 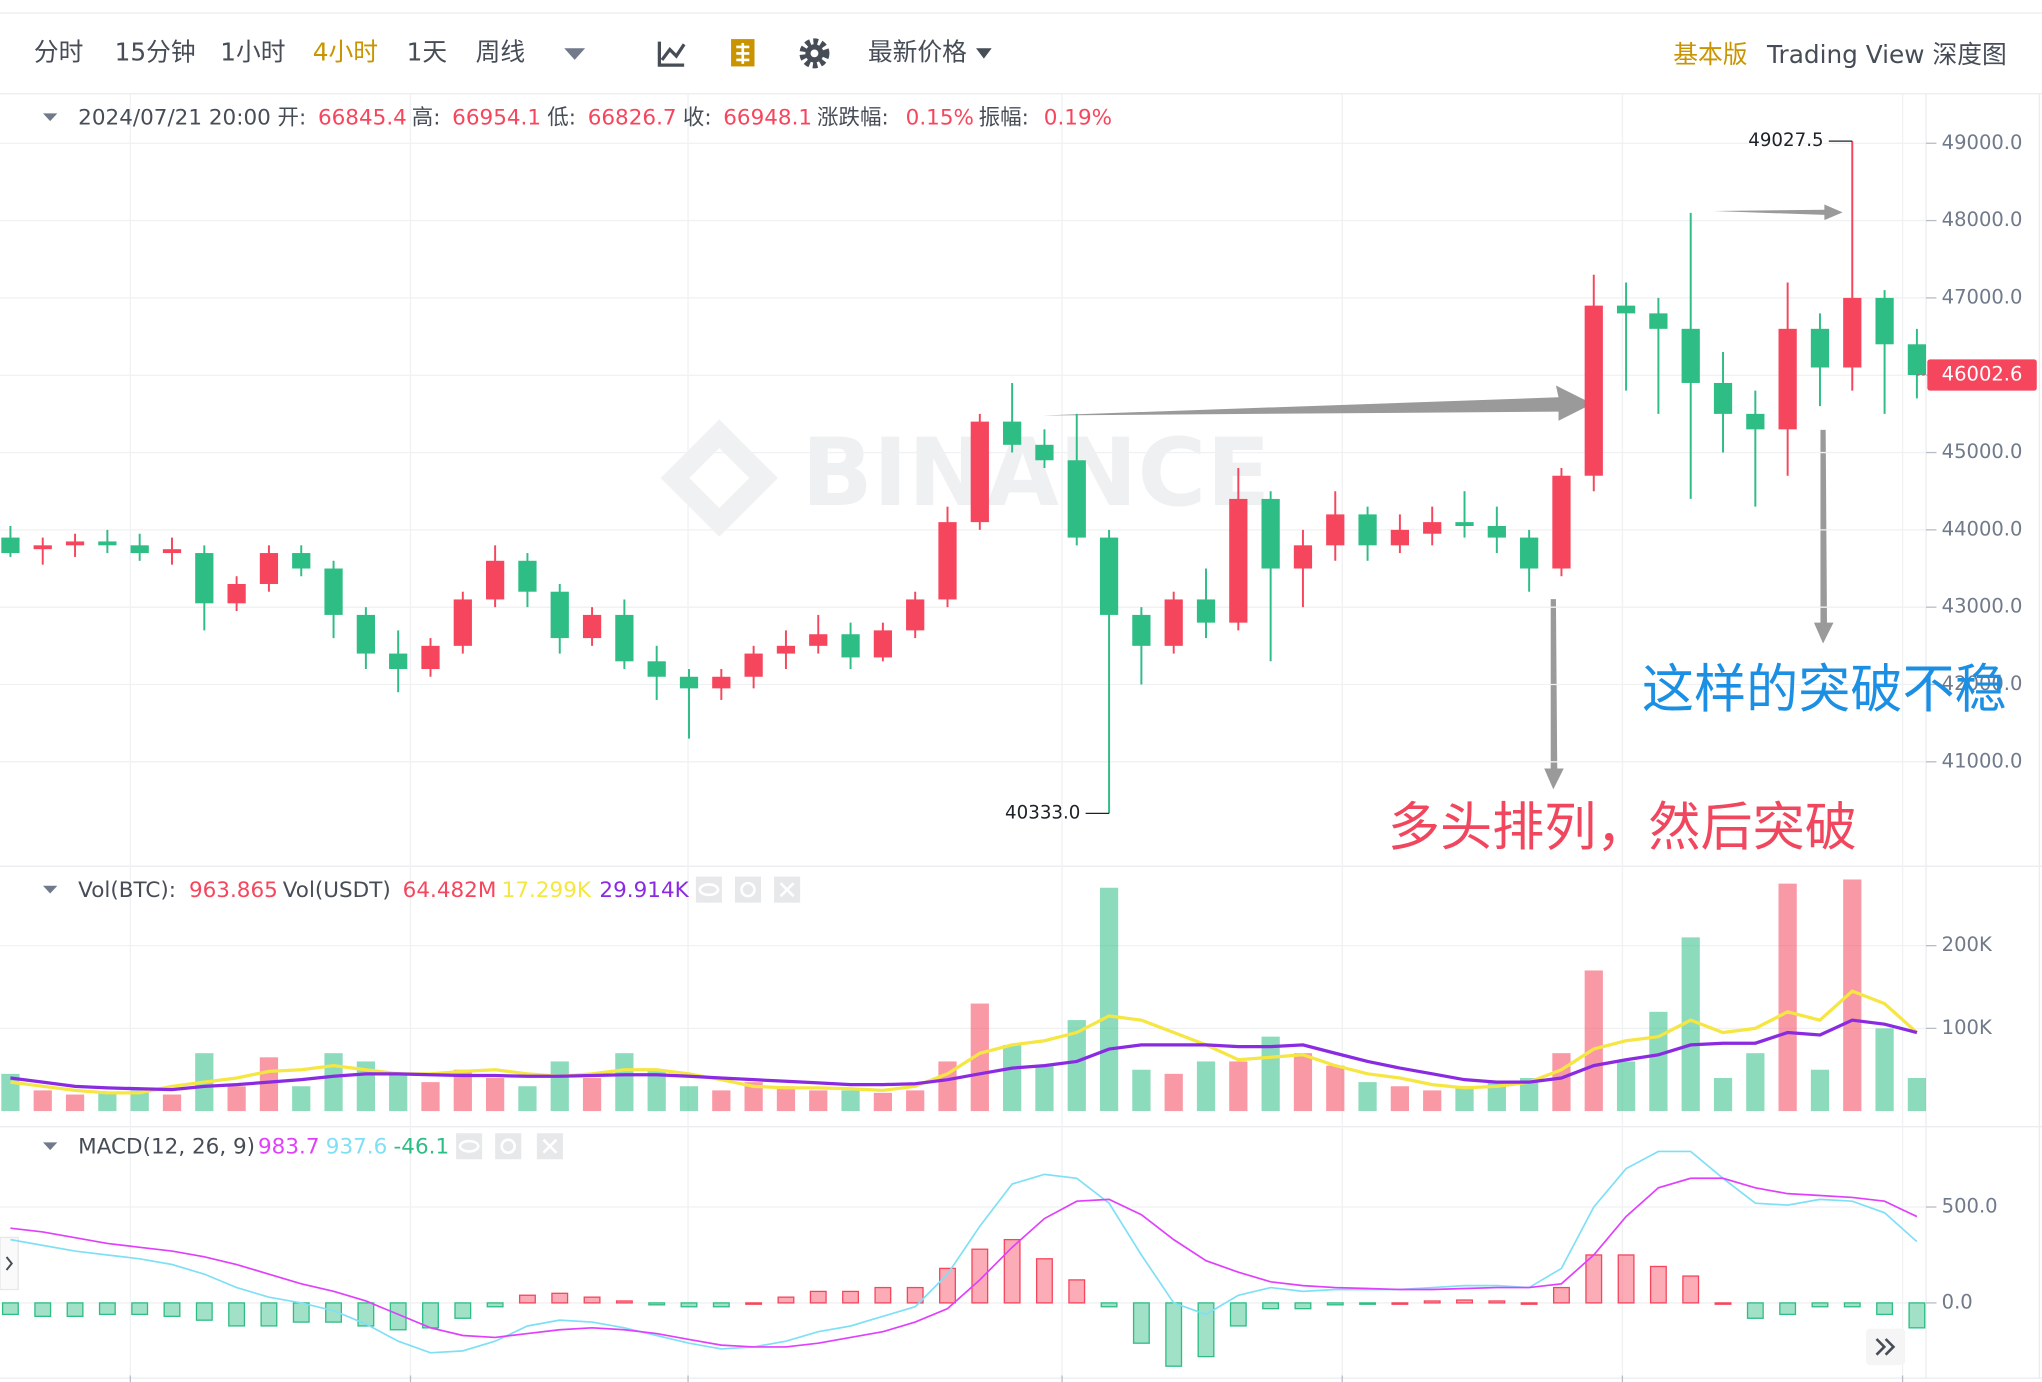 I want to click on layout-icon, so click(x=743, y=53).